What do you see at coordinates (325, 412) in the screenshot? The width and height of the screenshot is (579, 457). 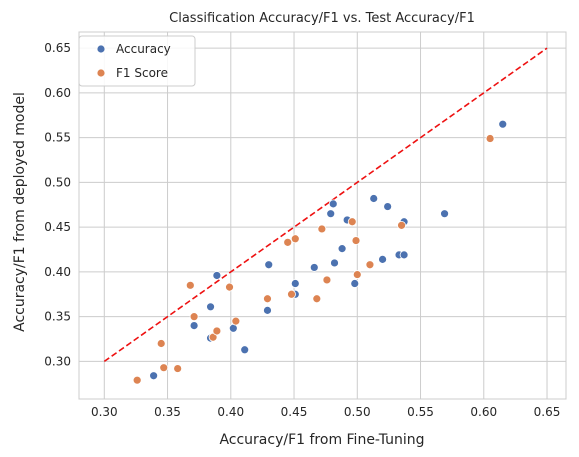 I see `x-tick-labels: 0.30 0.35 0.40 0.45 0.50 0.55 0.60 0.65` at bounding box center [325, 412].